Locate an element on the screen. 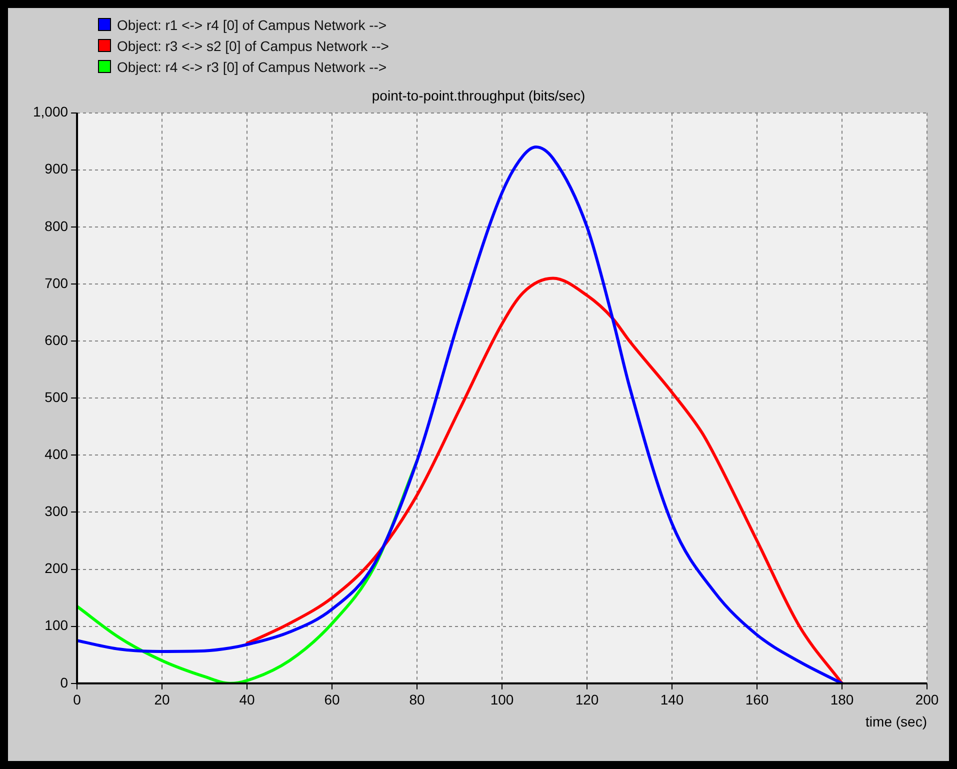  y-tick-label: 1,000 is located at coordinates (50, 112).